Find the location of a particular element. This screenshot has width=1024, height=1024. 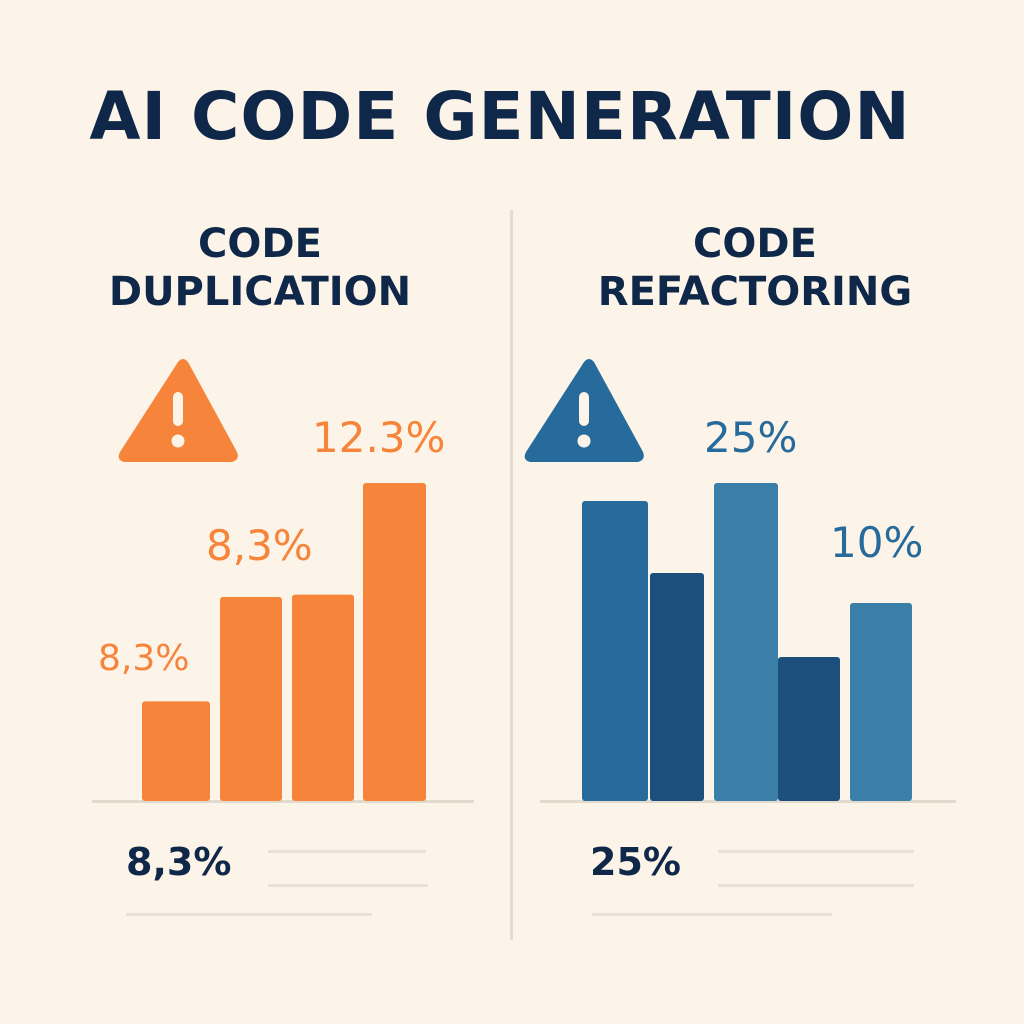

refactoring-bars: 25% 10% is located at coordinates (752, 607).